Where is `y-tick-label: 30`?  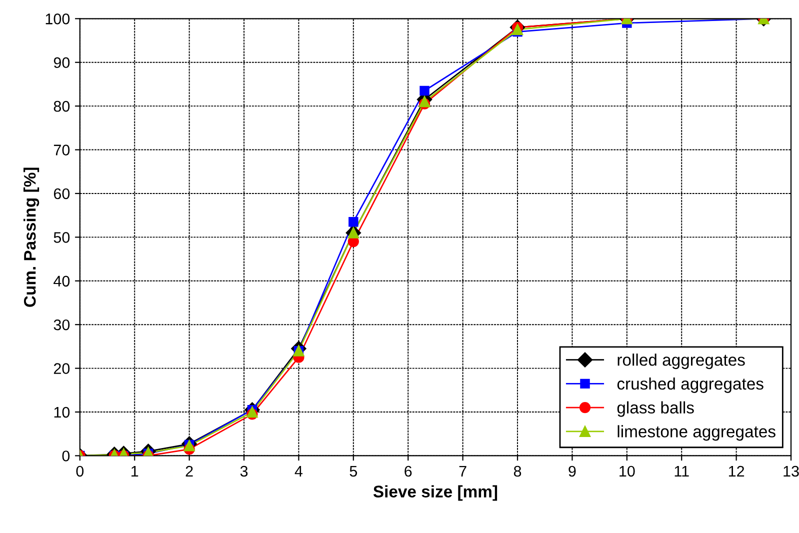 y-tick-label: 30 is located at coordinates (62, 324).